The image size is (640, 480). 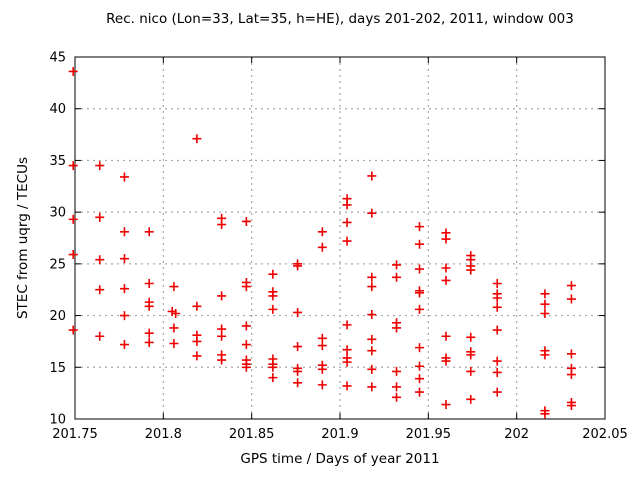 What do you see at coordinates (340, 459) in the screenshot?
I see `x-axis-label: GPS time / Days of year 2011` at bounding box center [340, 459].